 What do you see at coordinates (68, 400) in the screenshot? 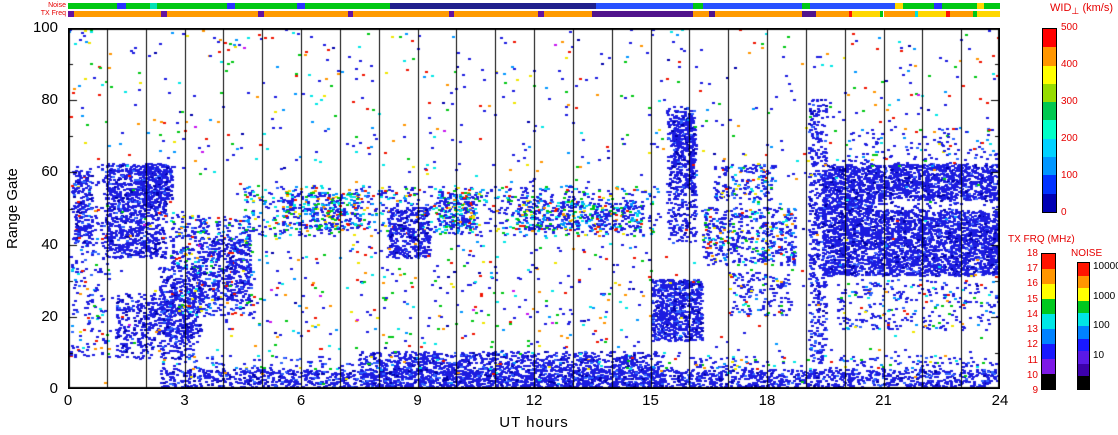
I see `x-tick-label: 0` at bounding box center [68, 400].